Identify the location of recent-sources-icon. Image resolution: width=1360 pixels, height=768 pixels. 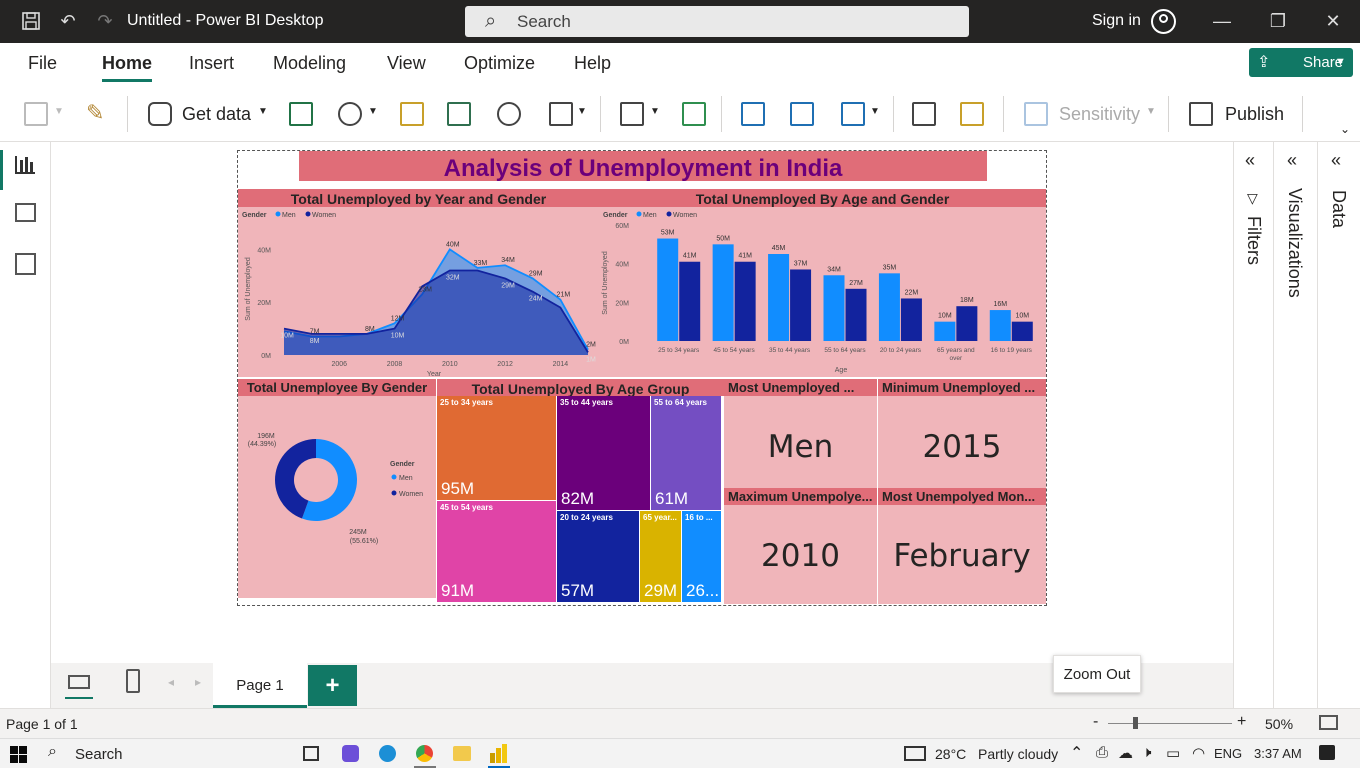
(561, 114).